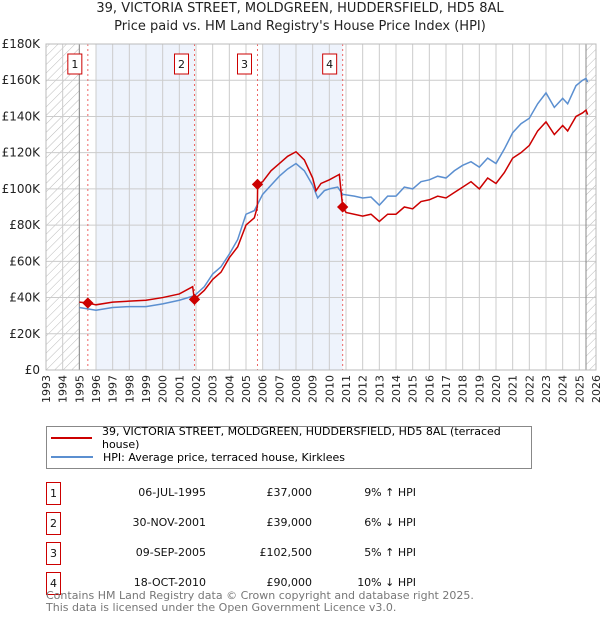 The width and height of the screenshot is (600, 620). I want to click on transaction-price: £39,000, so click(289, 522).